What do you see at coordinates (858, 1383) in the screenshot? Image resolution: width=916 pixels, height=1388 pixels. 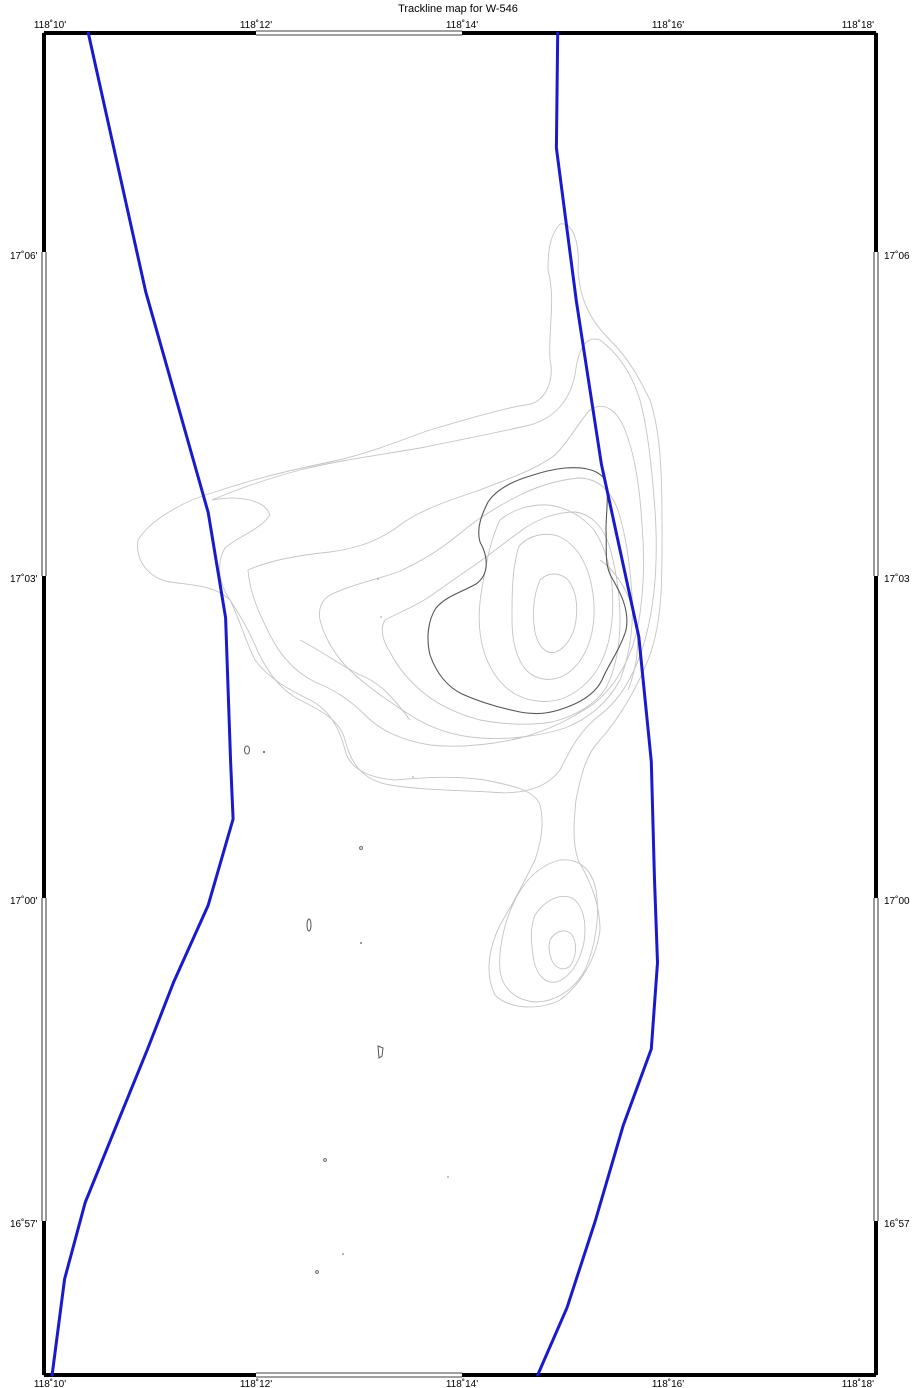 I see `bottom-lon-label: 118˚18'` at bounding box center [858, 1383].